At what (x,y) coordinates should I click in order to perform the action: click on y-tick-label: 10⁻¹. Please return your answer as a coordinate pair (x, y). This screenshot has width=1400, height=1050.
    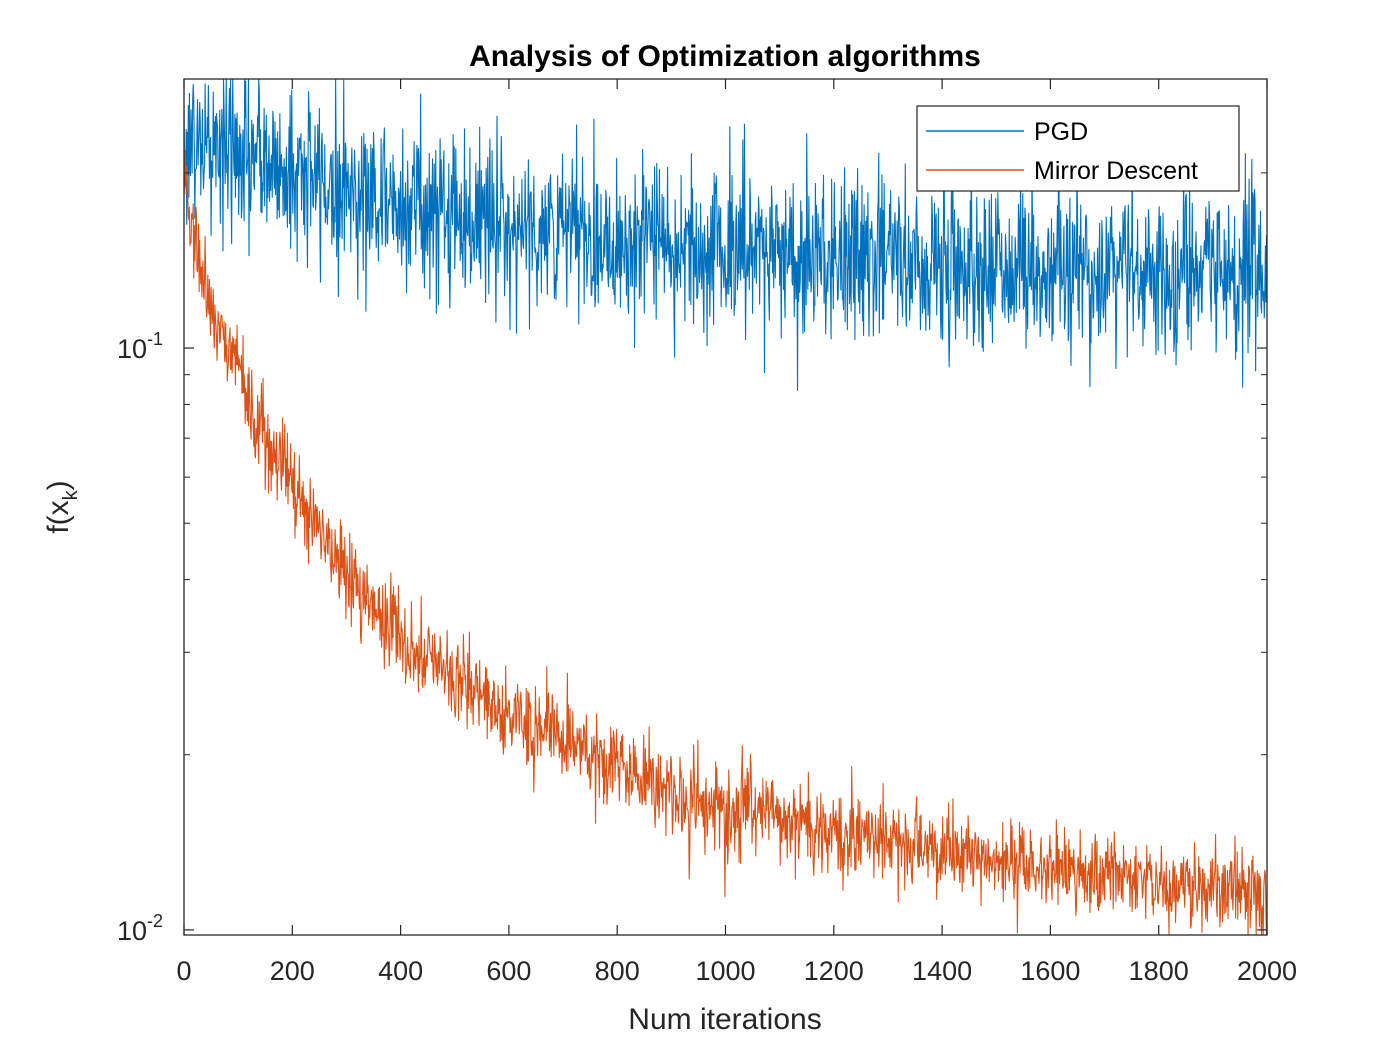
    Looking at the image, I should click on (140, 346).